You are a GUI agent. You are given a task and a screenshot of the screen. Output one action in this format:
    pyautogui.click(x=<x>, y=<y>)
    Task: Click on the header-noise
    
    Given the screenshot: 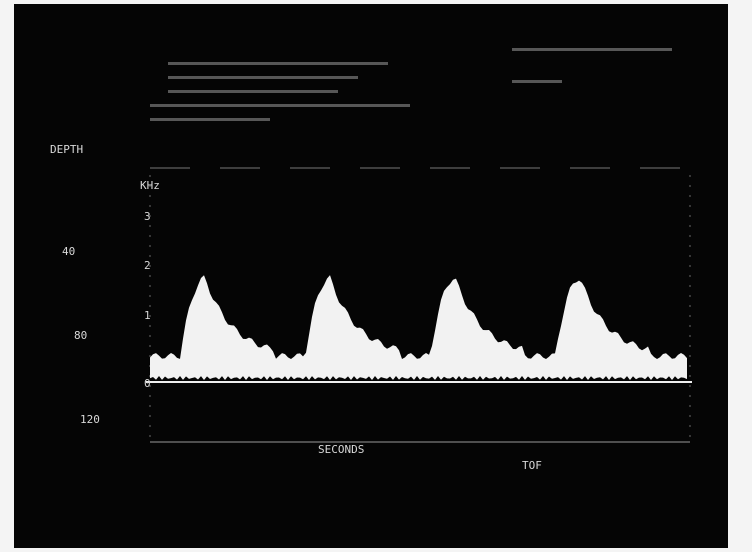 What is the action you would take?
    pyautogui.click(x=411, y=84)
    